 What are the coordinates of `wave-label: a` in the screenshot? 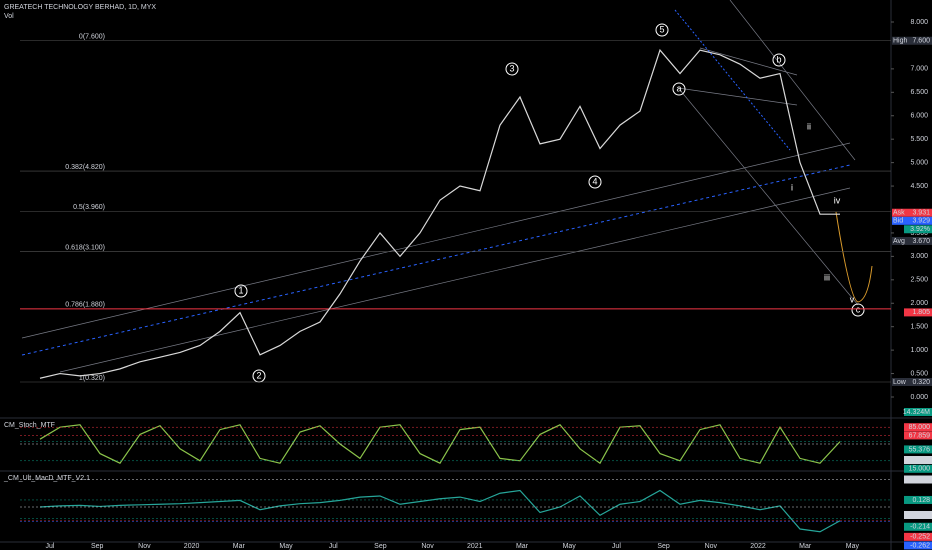 It's located at (678, 88).